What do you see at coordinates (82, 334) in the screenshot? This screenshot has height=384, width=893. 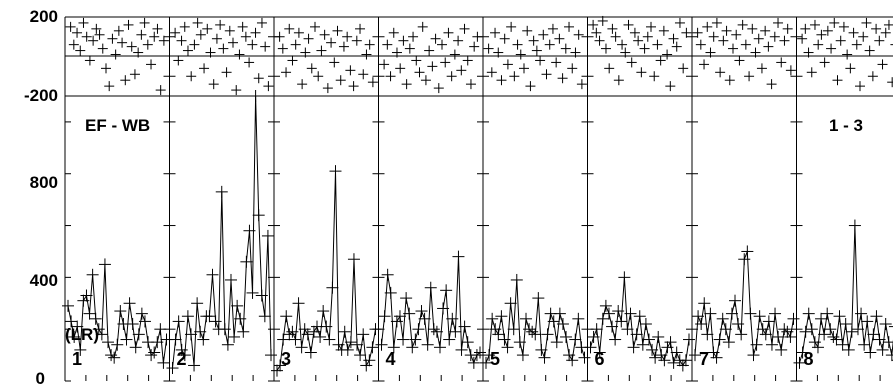 I see `annotation-lr: (LR)` at bounding box center [82, 334].